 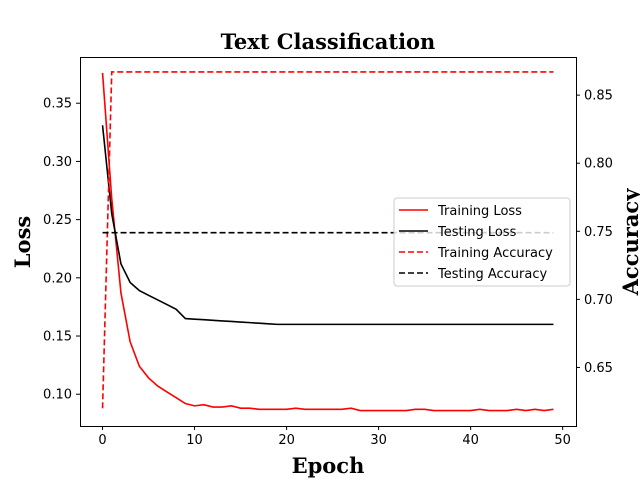 What do you see at coordinates (61, 250) in the screenshot?
I see `left-y-axis-ticks: 0.10 0.15 0.20 0.25 0.30 0.35` at bounding box center [61, 250].